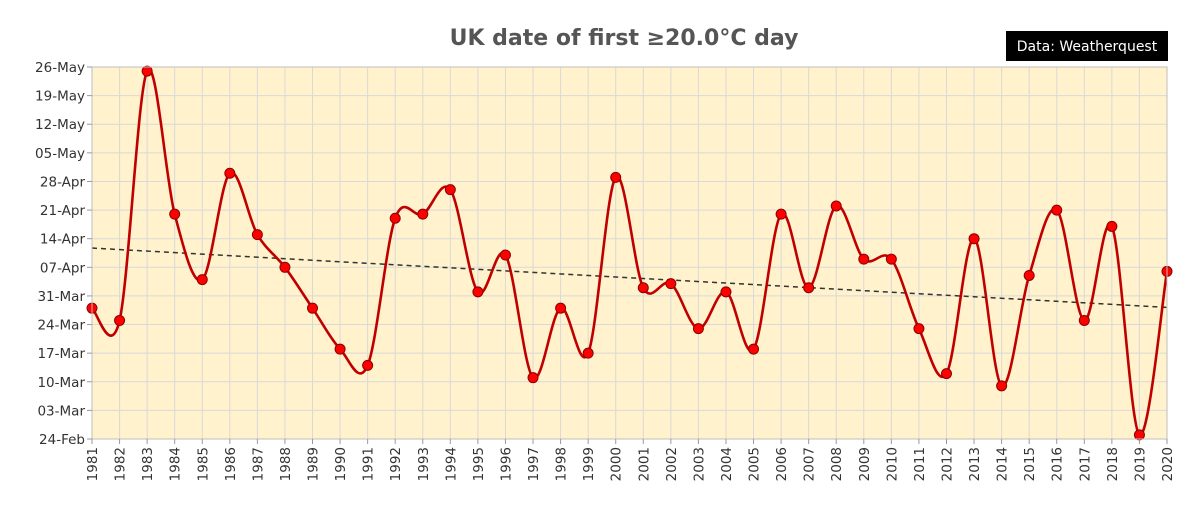 The width and height of the screenshot is (1199, 512). I want to click on x-tick-label: 2014, so click(1003, 464).